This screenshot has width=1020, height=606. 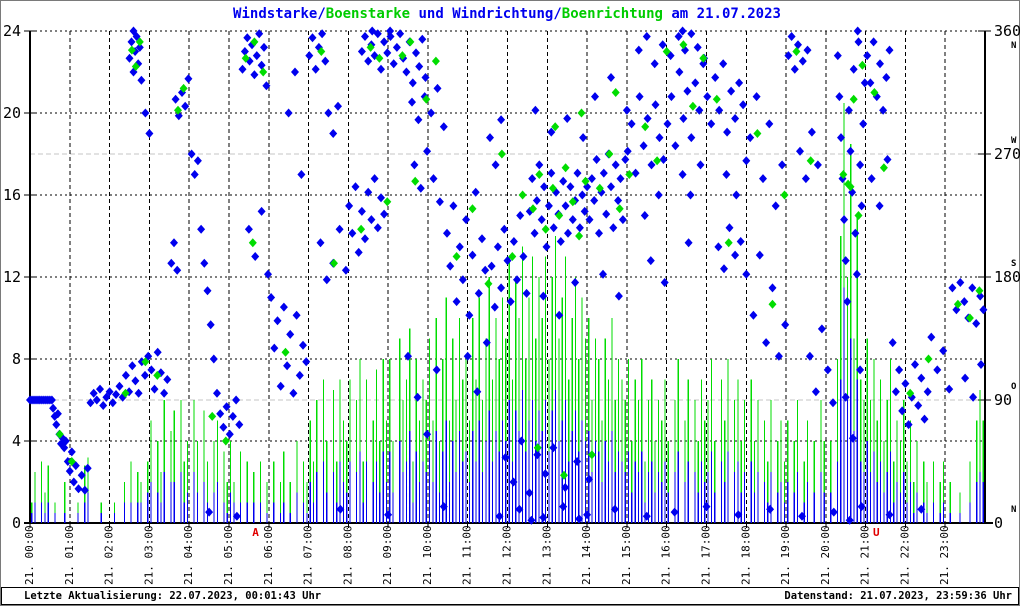 I want to click on right-axis-tick-label: 90, so click(x=1003, y=400).